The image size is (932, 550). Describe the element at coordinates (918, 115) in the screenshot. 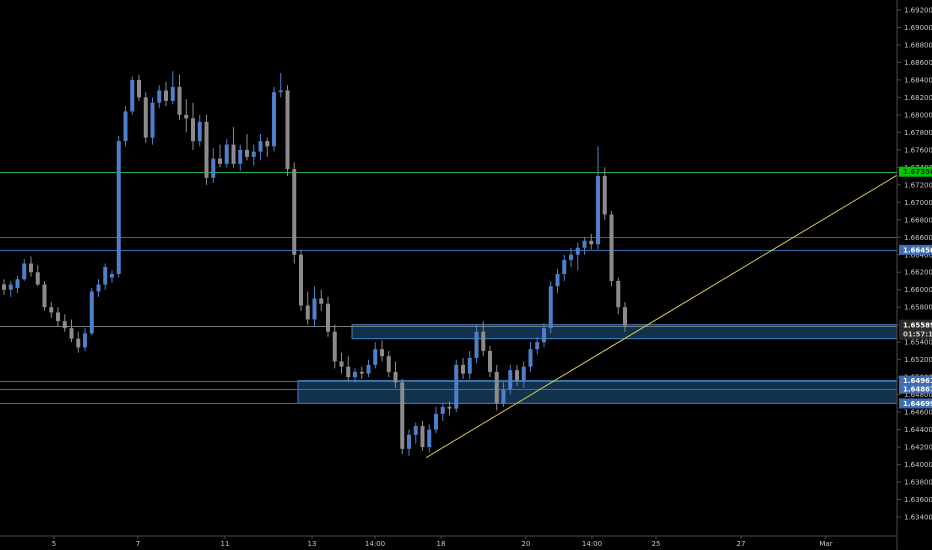

I see `price-tick-label: 1.68000` at that location.